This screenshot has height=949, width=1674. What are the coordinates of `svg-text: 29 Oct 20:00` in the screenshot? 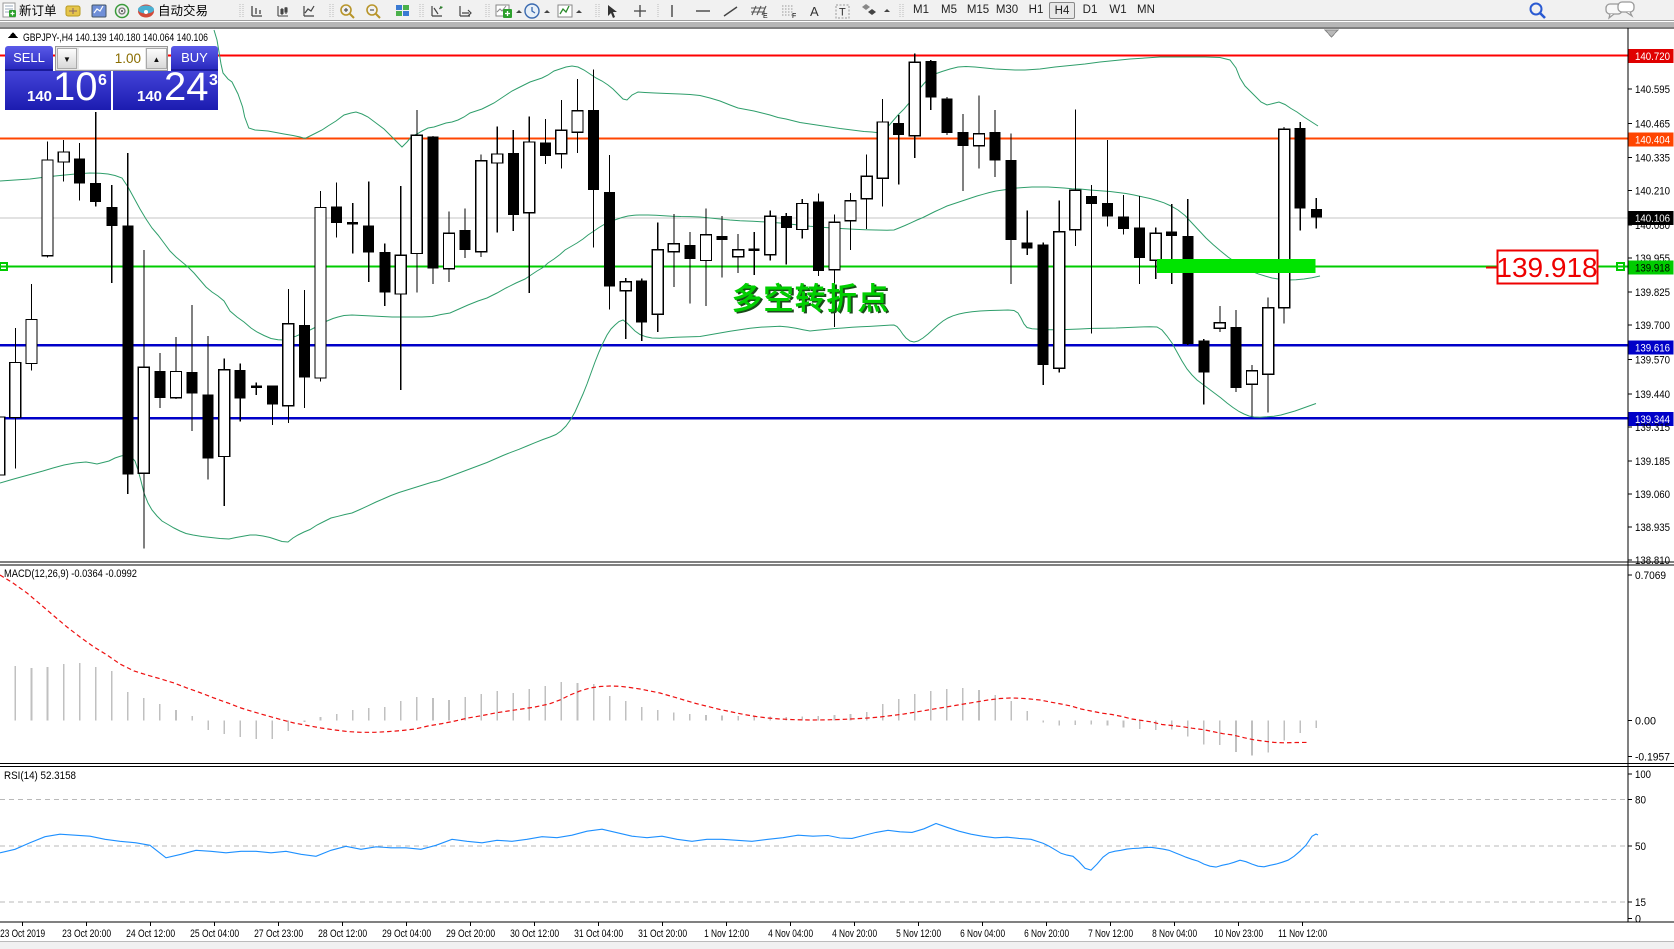 It's located at (470, 934).